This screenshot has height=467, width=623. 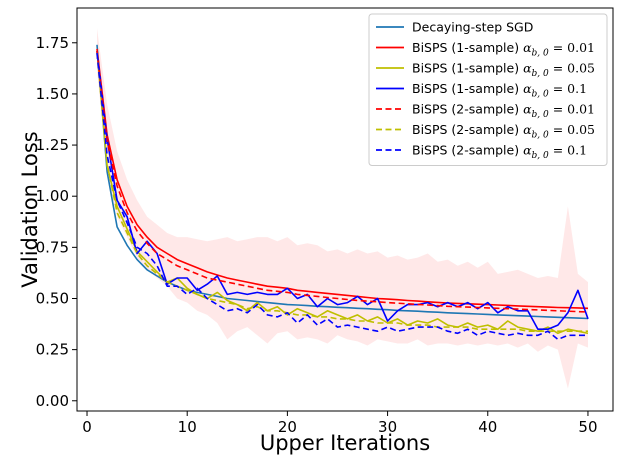 What do you see at coordinates (499, 90) in the screenshot?
I see `legend-label-4: BiSPS (1-sample) αb, 0 = 0.1` at bounding box center [499, 90].